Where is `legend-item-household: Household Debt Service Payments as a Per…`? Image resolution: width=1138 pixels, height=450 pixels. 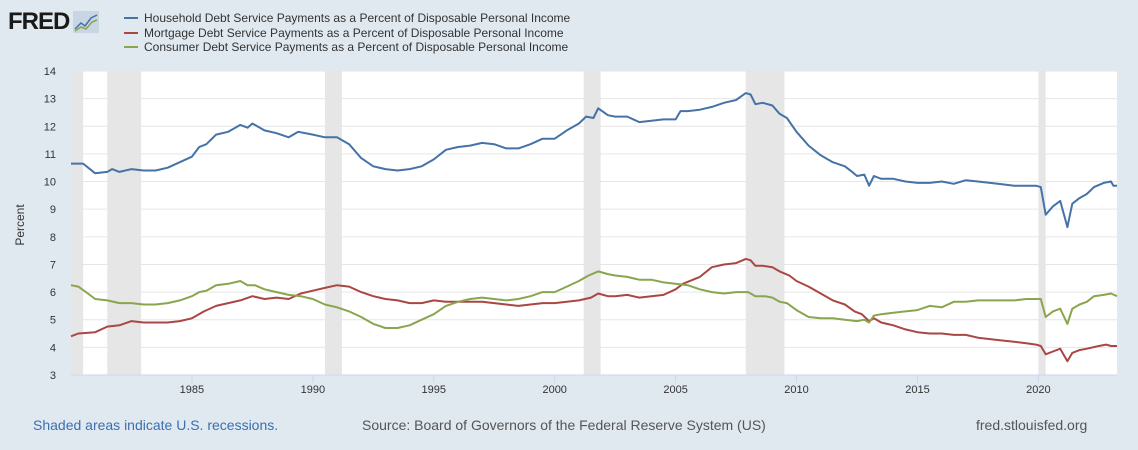 legend-item-household: Household Debt Service Payments as a Per… is located at coordinates (347, 18).